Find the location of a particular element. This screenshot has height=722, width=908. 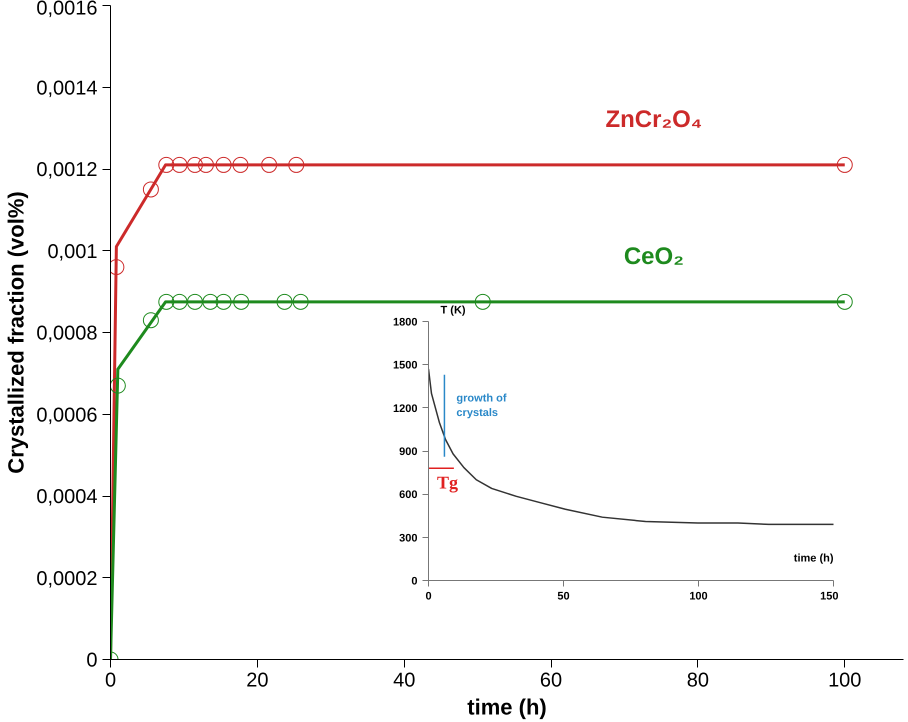

text: CeO₂ is located at coordinates (654, 256).